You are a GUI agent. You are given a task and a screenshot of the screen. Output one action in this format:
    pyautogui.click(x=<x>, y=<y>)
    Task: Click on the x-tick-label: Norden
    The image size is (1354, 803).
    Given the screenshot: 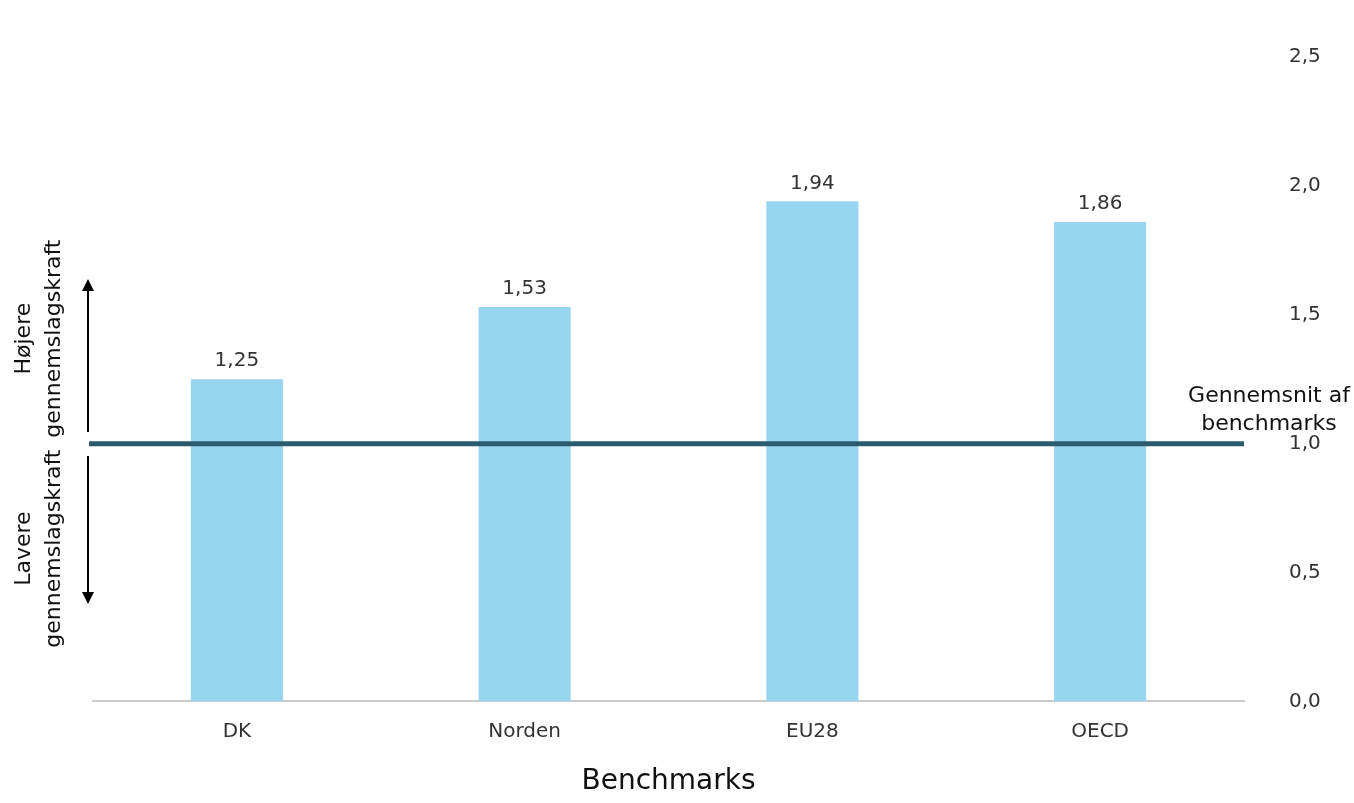 What is the action you would take?
    pyautogui.click(x=524, y=729)
    